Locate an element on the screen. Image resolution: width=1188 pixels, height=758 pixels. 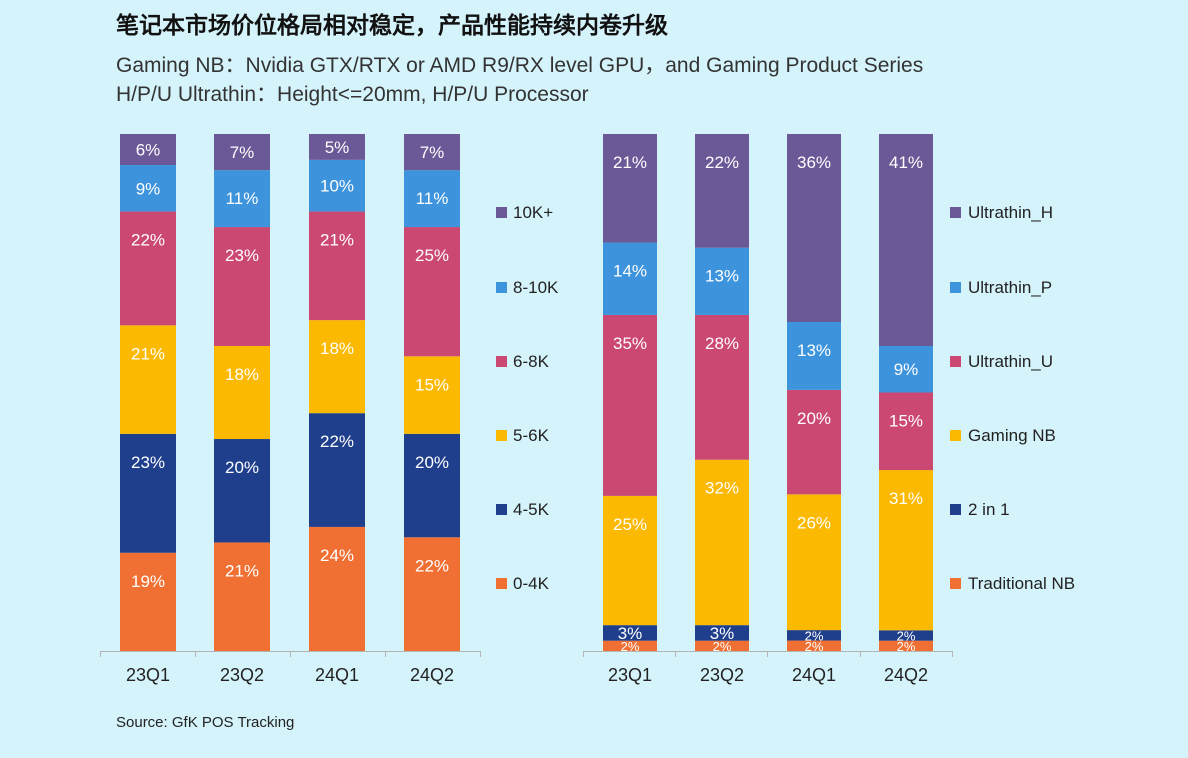
right-legend-label: 2 in 1 is located at coordinates (989, 509).